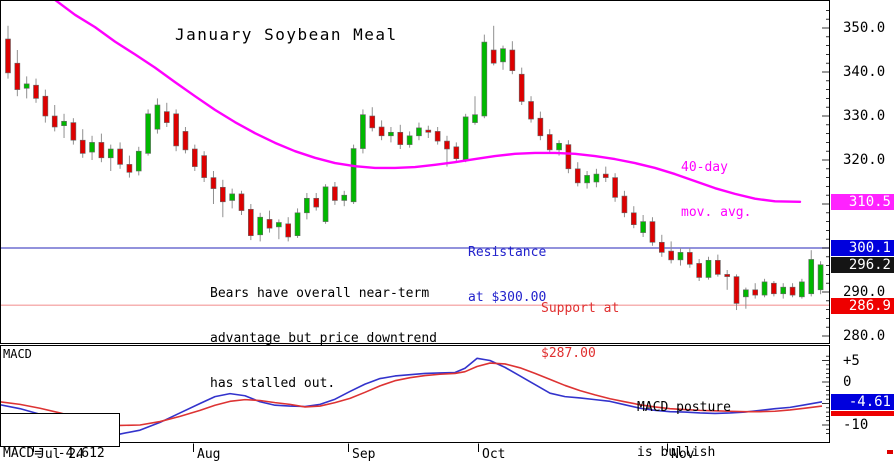 The width and height of the screenshot is (896, 464). I want to click on month-label: Aug, so click(209, 454).